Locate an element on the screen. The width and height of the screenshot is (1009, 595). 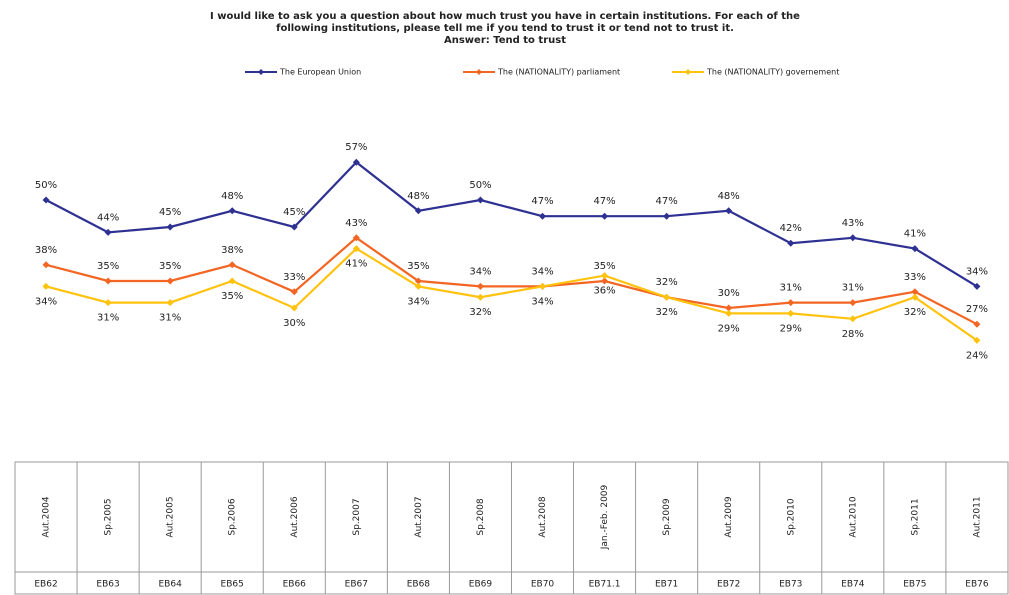
x-tick-label: Sp.2009 is located at coordinates (667, 516).